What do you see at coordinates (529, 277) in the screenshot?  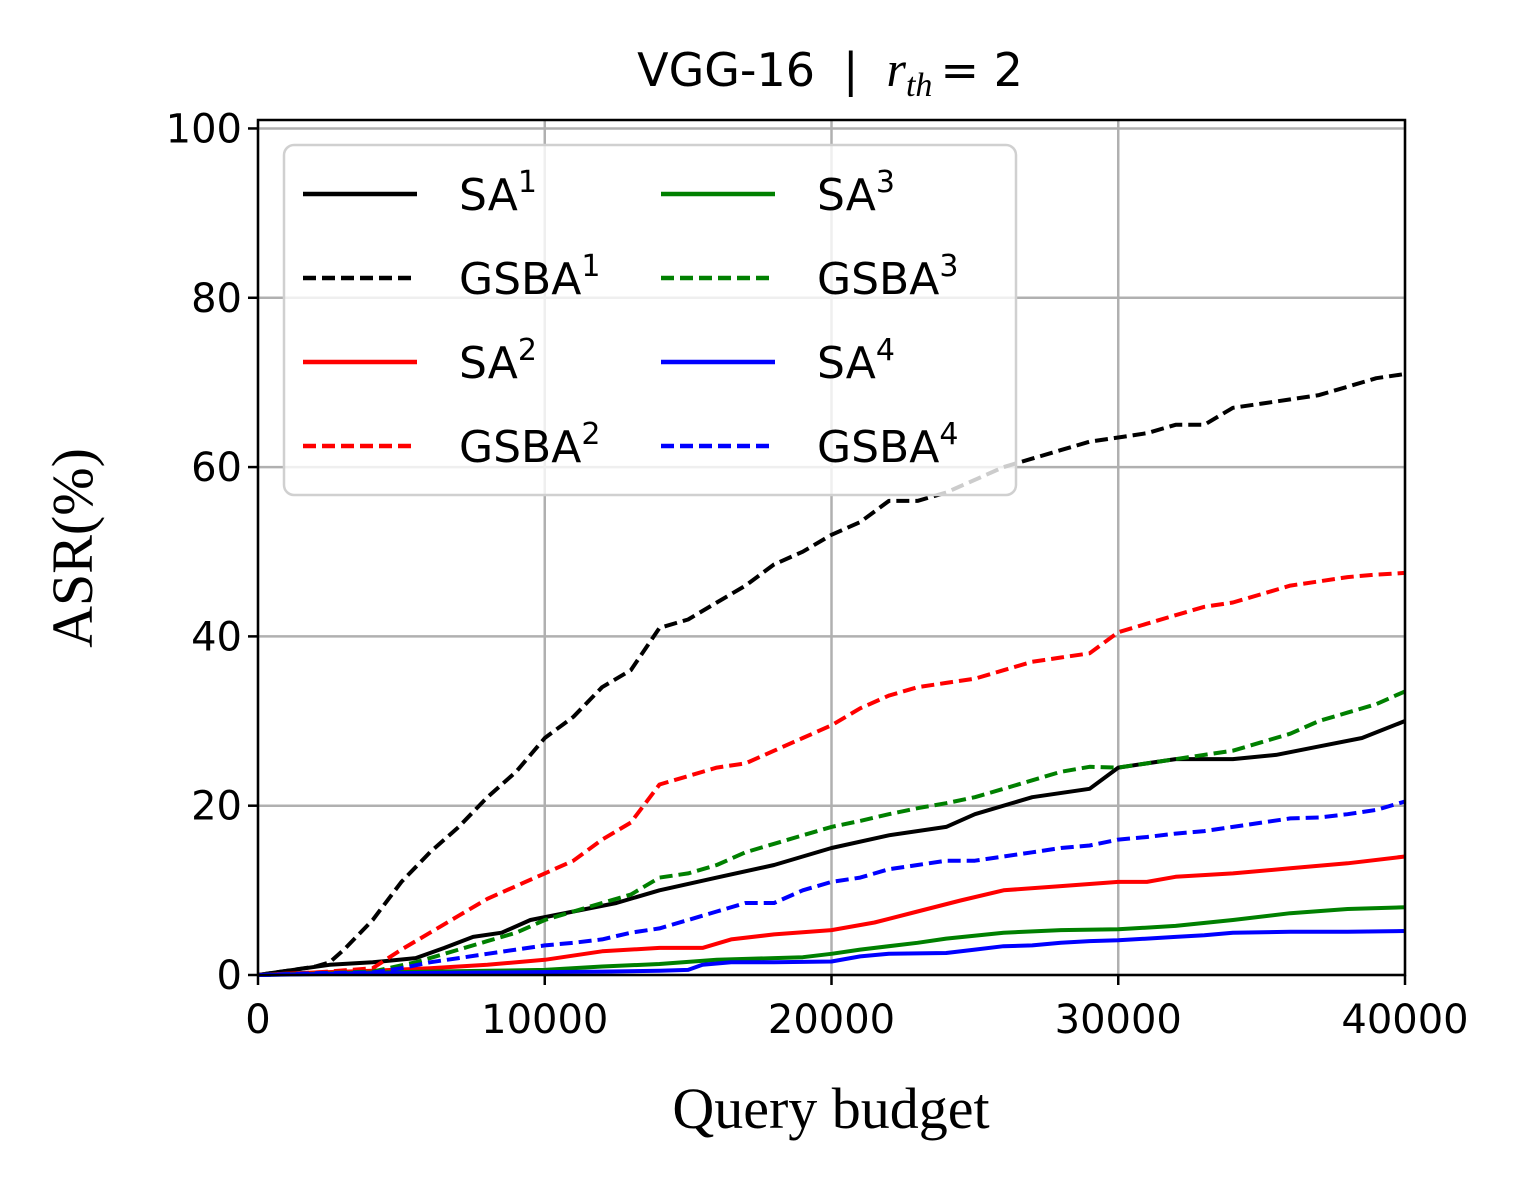 I see `legend-label: GSBA1` at bounding box center [529, 277].